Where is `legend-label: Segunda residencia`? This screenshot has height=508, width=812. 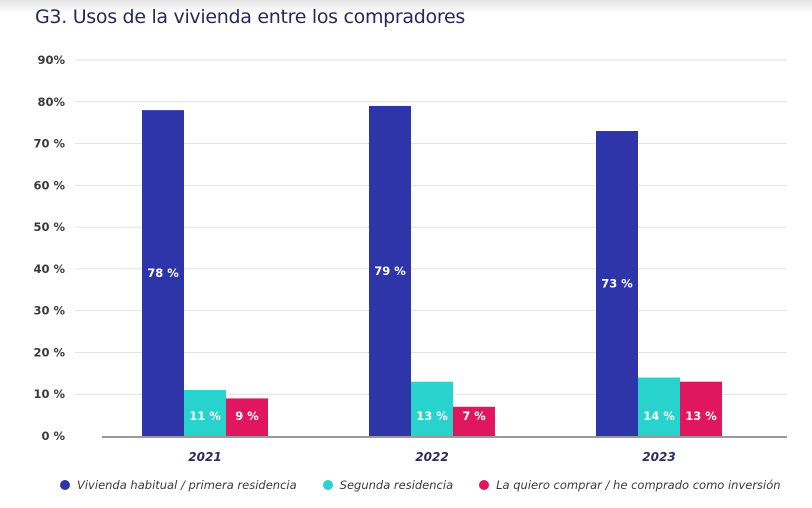
legend-label: Segunda residencia is located at coordinates (396, 485).